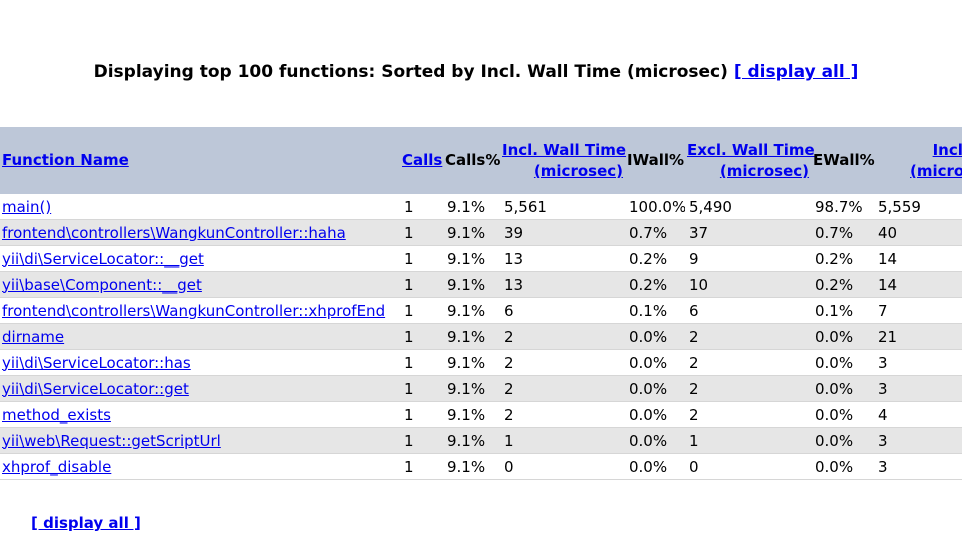 The image size is (962, 546). Describe the element at coordinates (656, 160) in the screenshot. I see `header-text: IWall%` at that location.